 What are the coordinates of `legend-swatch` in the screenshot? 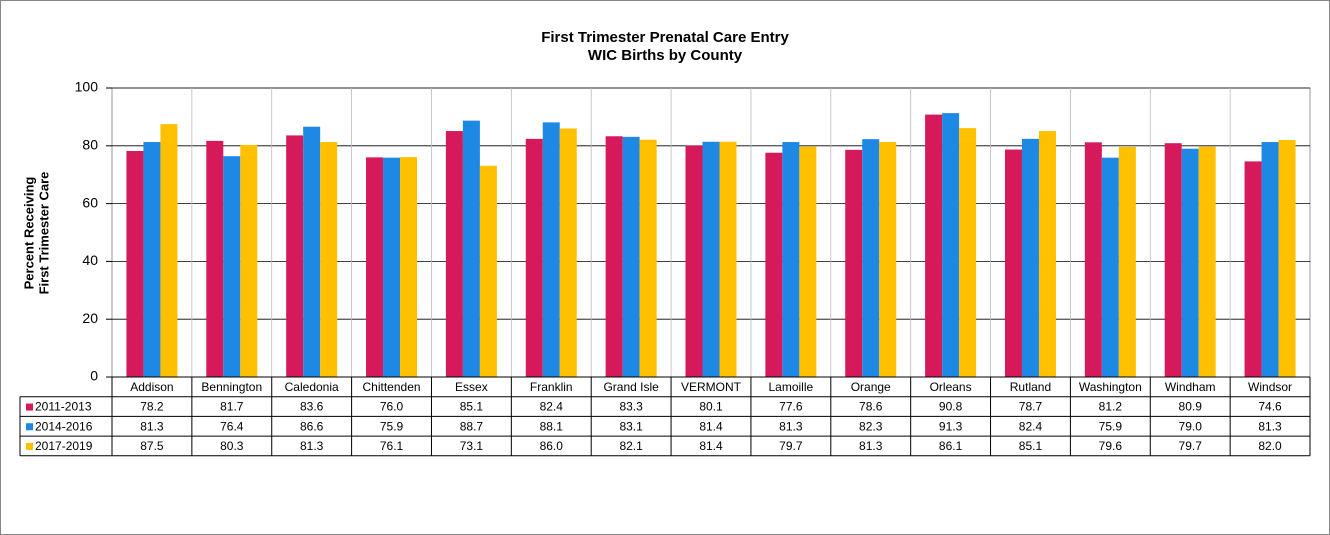 It's located at (29, 446).